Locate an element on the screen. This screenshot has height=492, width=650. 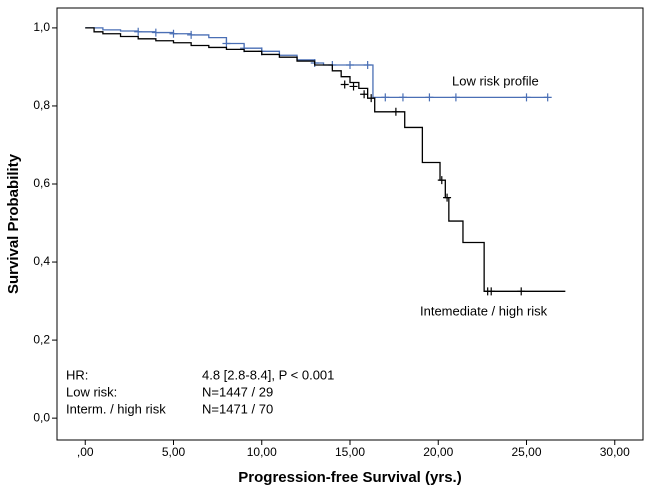
series-label: Intemediate / high risk is located at coordinates (484, 310).